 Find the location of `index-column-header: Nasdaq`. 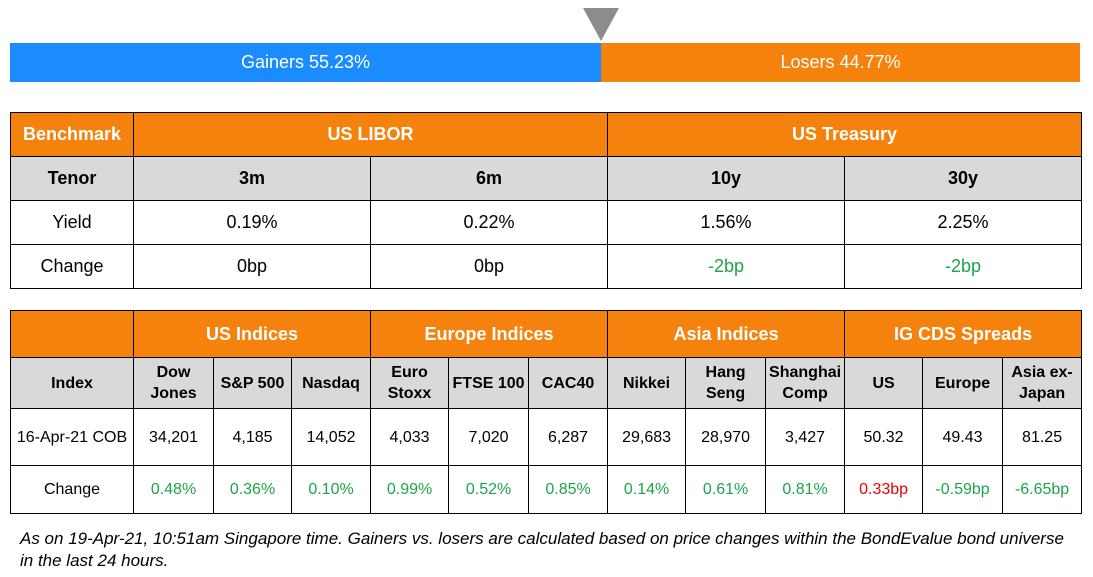

index-column-header: Nasdaq is located at coordinates (331, 383).